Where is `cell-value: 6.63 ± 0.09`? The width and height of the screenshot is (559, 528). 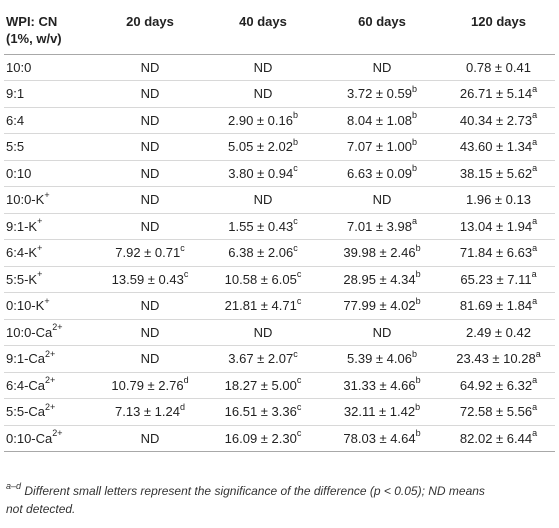 cell-value: 6.63 ± 0.09 is located at coordinates (379, 173).